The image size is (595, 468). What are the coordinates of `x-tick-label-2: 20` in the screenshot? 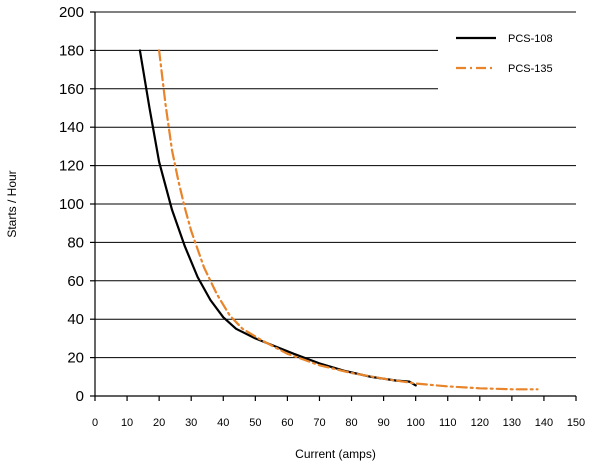 It's located at (159, 423).